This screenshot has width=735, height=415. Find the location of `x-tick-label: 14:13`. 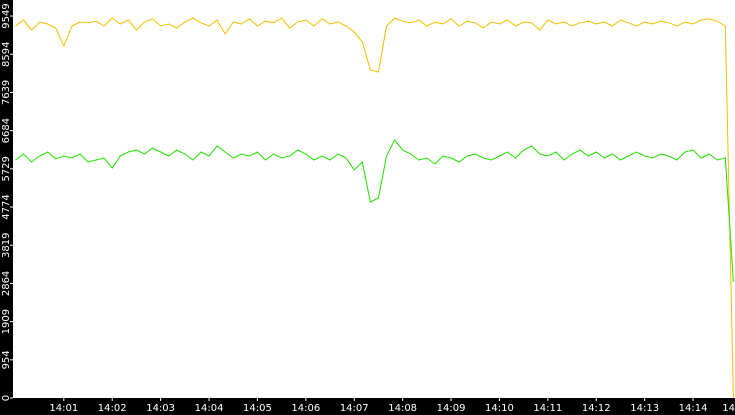

x-tick-label: 14:13 is located at coordinates (644, 408).